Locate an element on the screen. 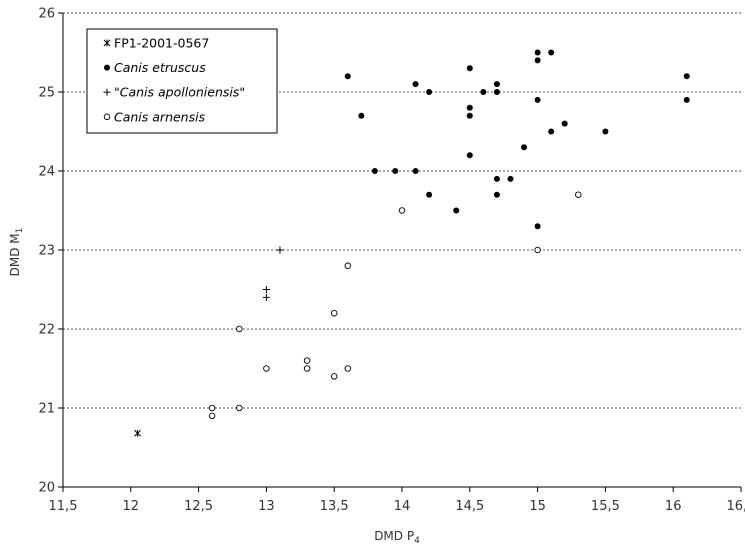  asterisk-point is located at coordinates (137, 433).